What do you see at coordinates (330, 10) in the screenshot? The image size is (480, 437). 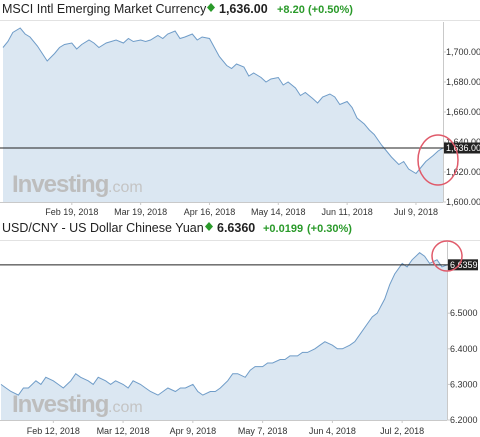 I see `price-change-percent: (+0.50%)` at bounding box center [330, 10].